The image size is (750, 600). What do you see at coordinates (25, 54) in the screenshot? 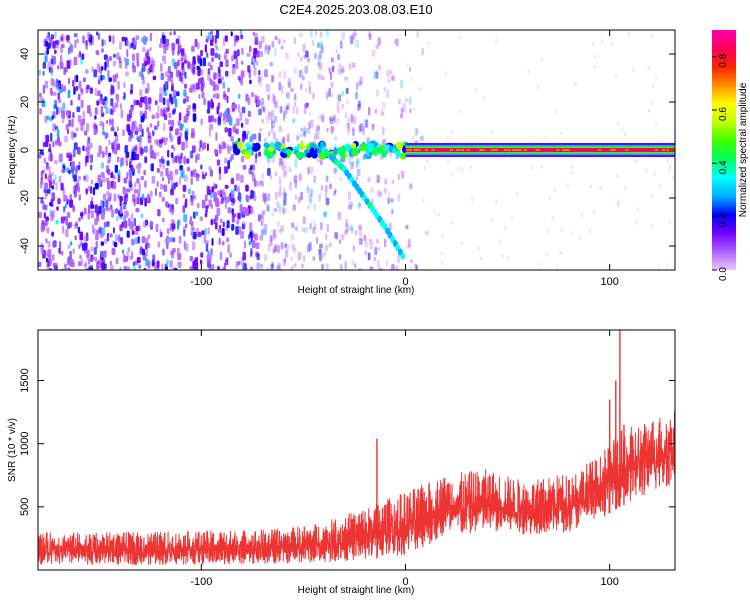
I see `y-tick-label: 40` at bounding box center [25, 54].